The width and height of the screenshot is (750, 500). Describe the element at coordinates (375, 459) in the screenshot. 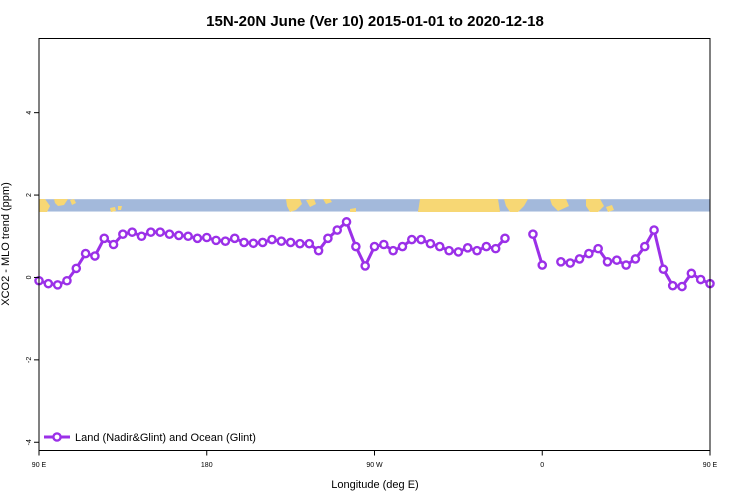

I see `x-axis: 90 E 180 90 W 0 90 E` at that location.